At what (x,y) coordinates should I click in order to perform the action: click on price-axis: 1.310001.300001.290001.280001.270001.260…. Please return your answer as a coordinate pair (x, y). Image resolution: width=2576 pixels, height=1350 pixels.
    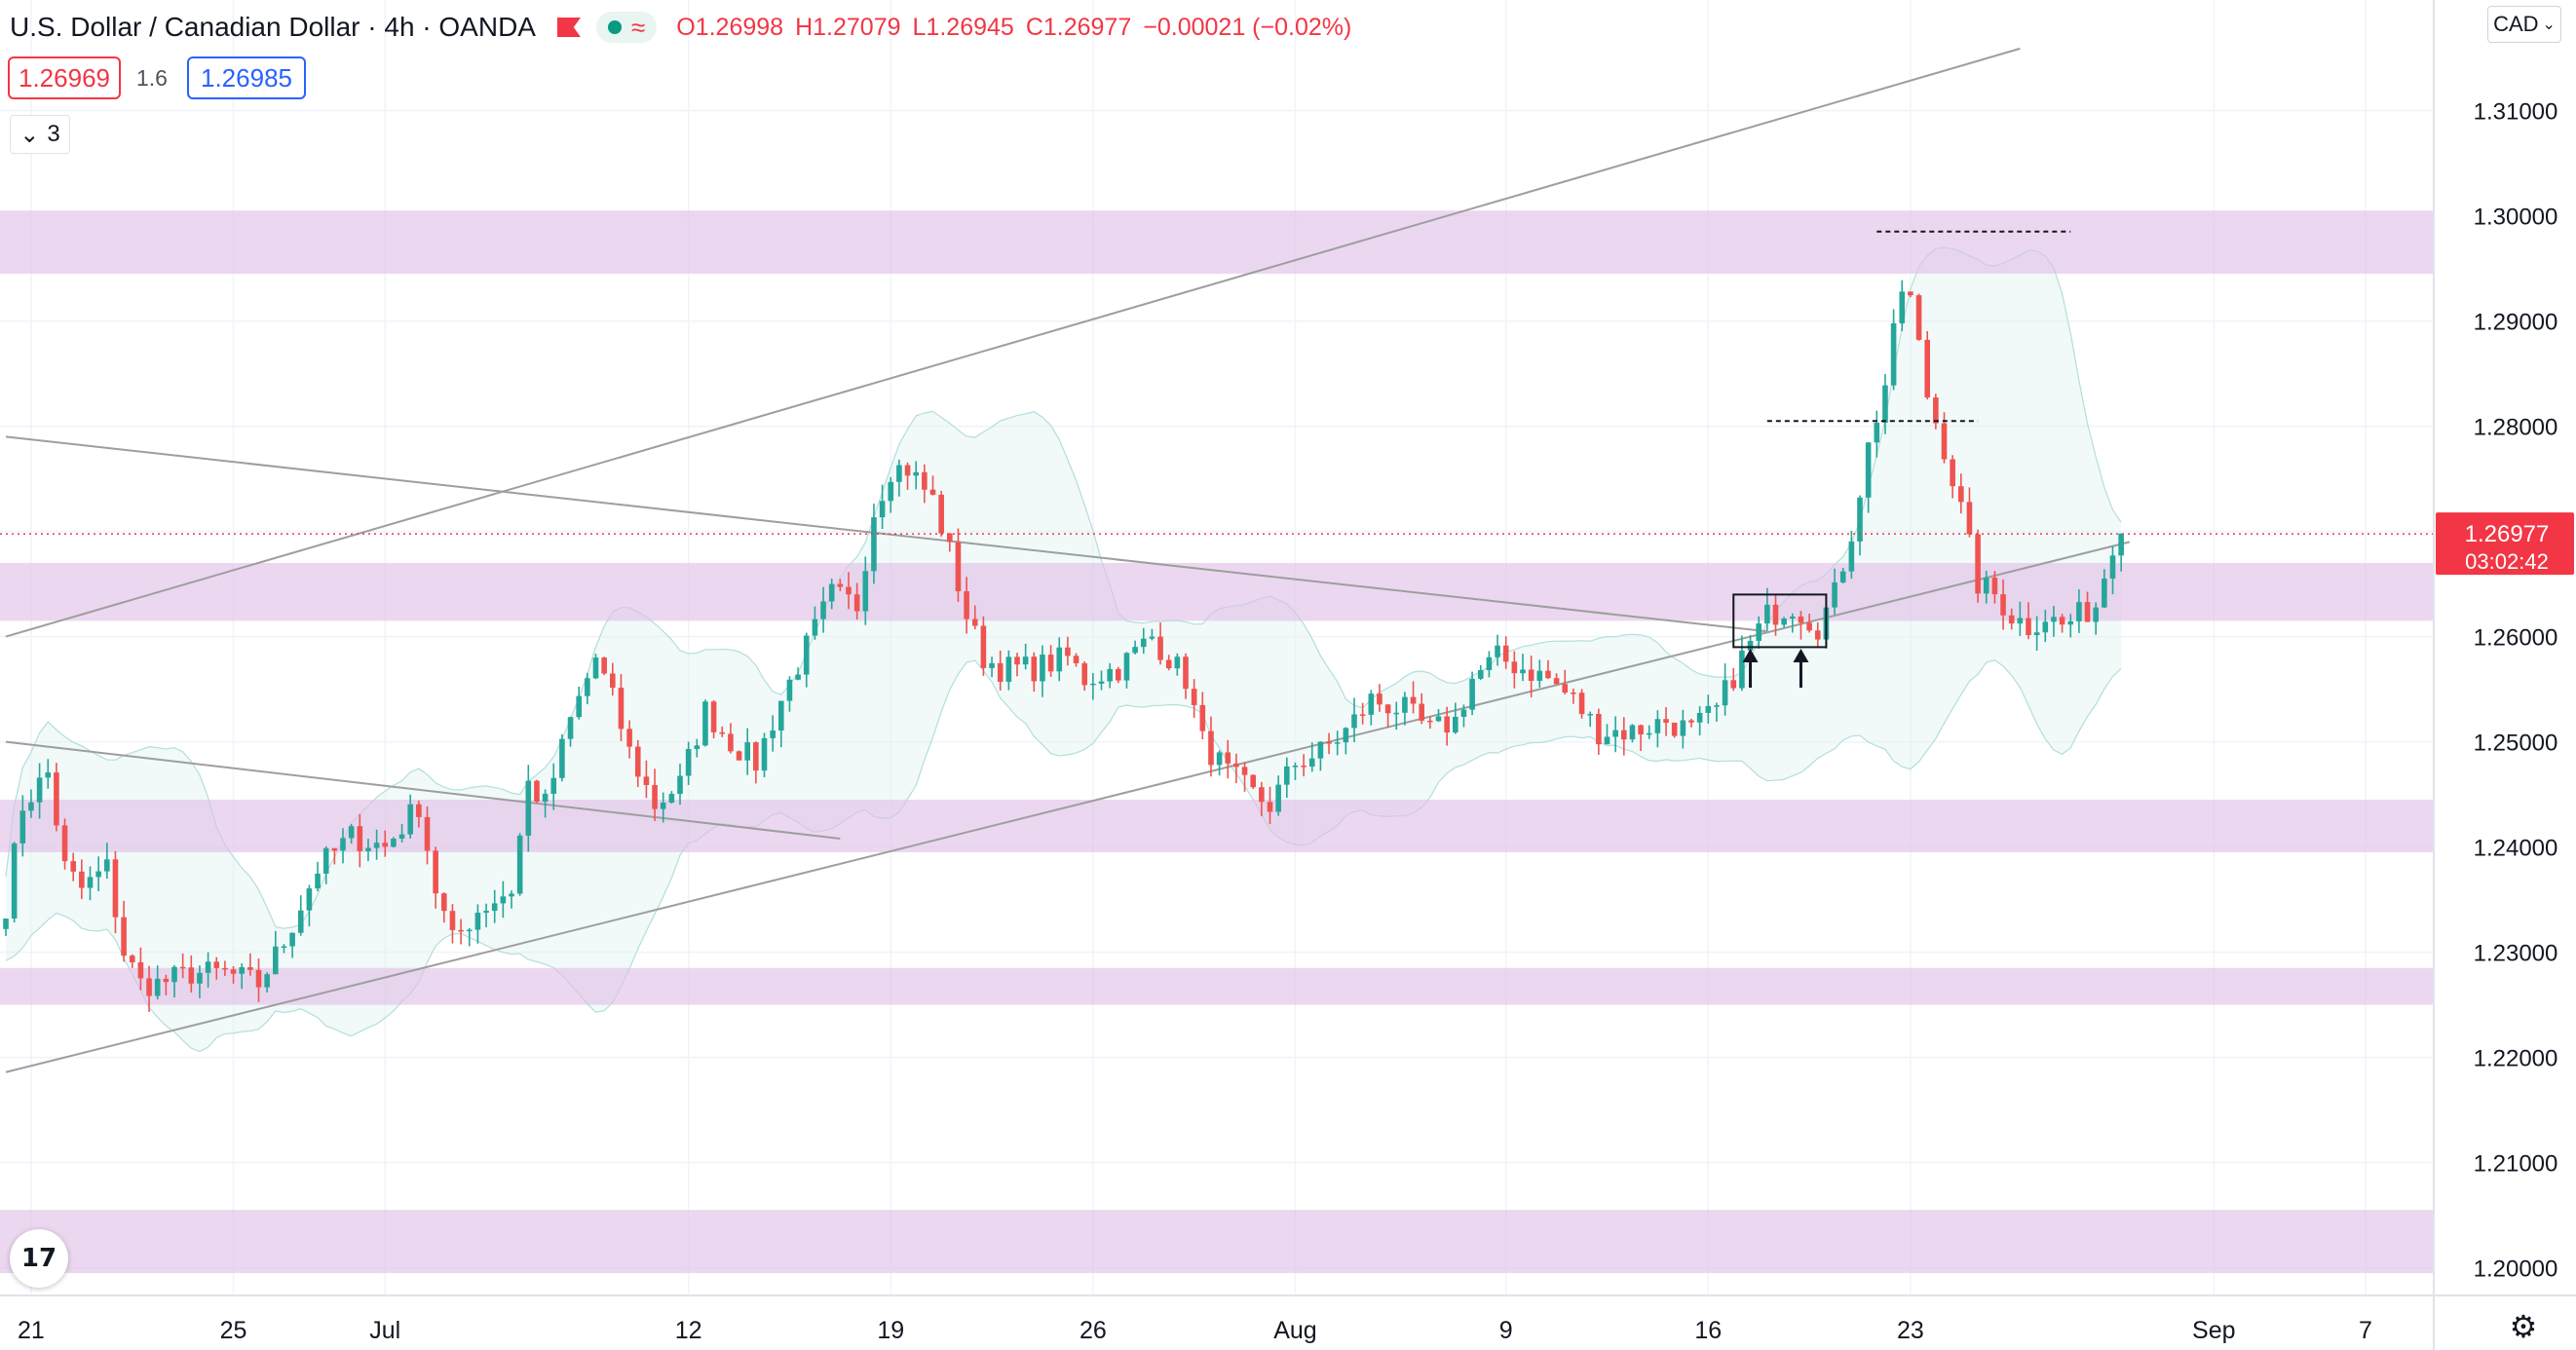
    Looking at the image, I should click on (2503, 675).